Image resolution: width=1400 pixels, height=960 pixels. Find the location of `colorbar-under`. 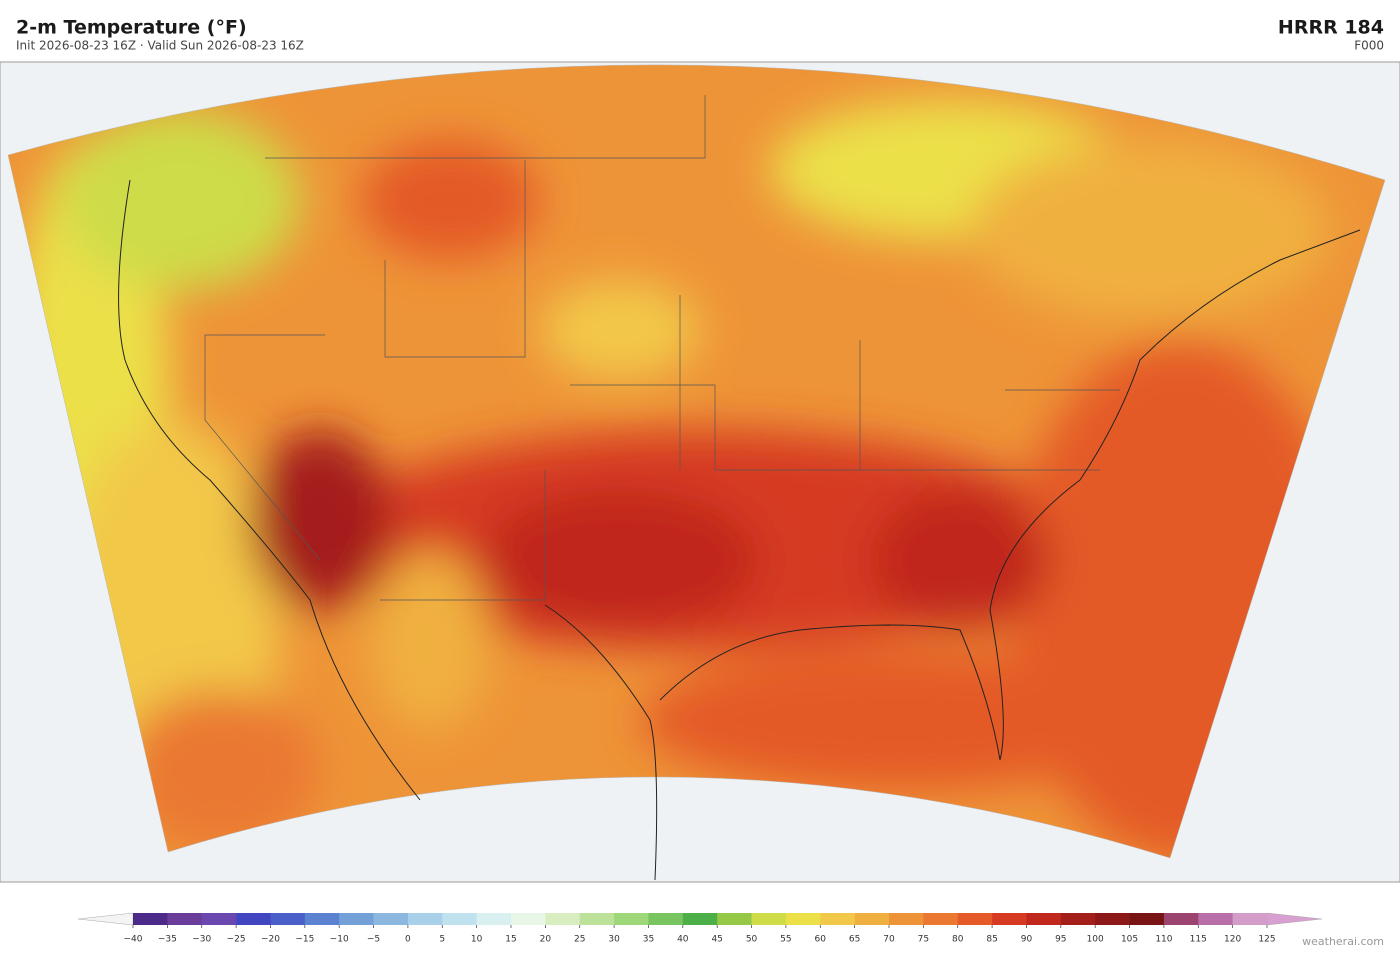

colorbar-under is located at coordinates (105, 919).